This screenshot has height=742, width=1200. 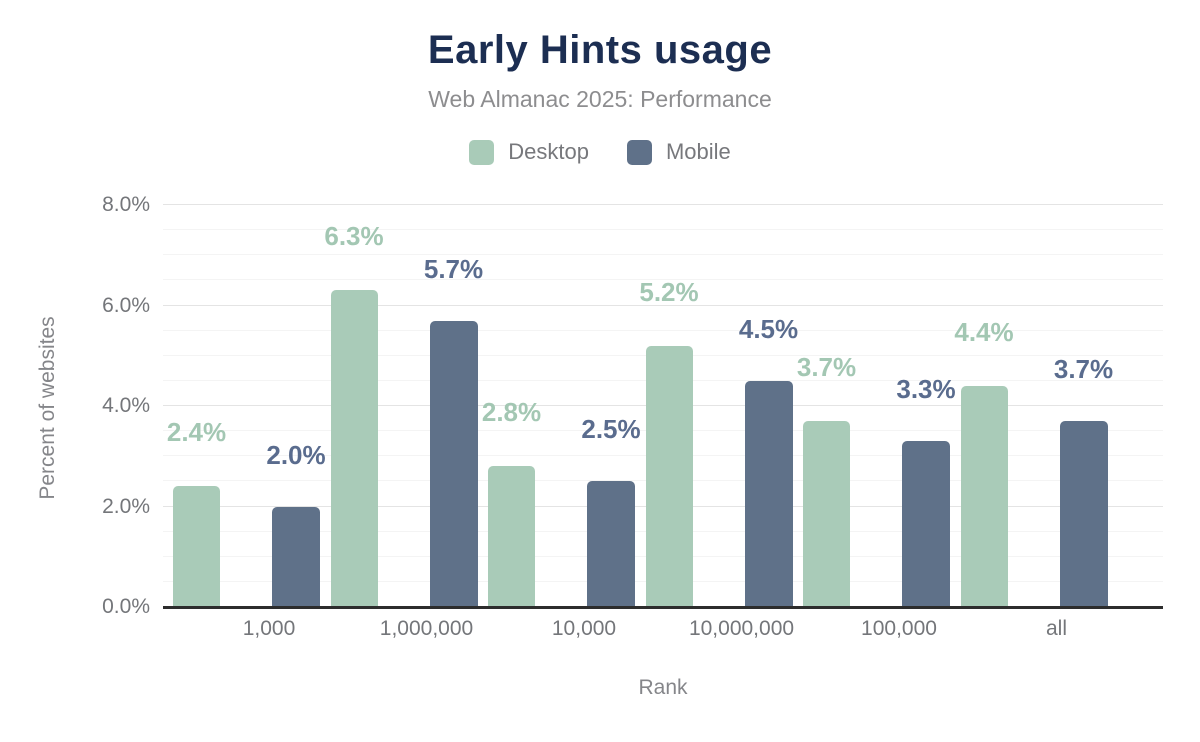 What do you see at coordinates (899, 628) in the screenshot?
I see `x-tick-label: 100,000` at bounding box center [899, 628].